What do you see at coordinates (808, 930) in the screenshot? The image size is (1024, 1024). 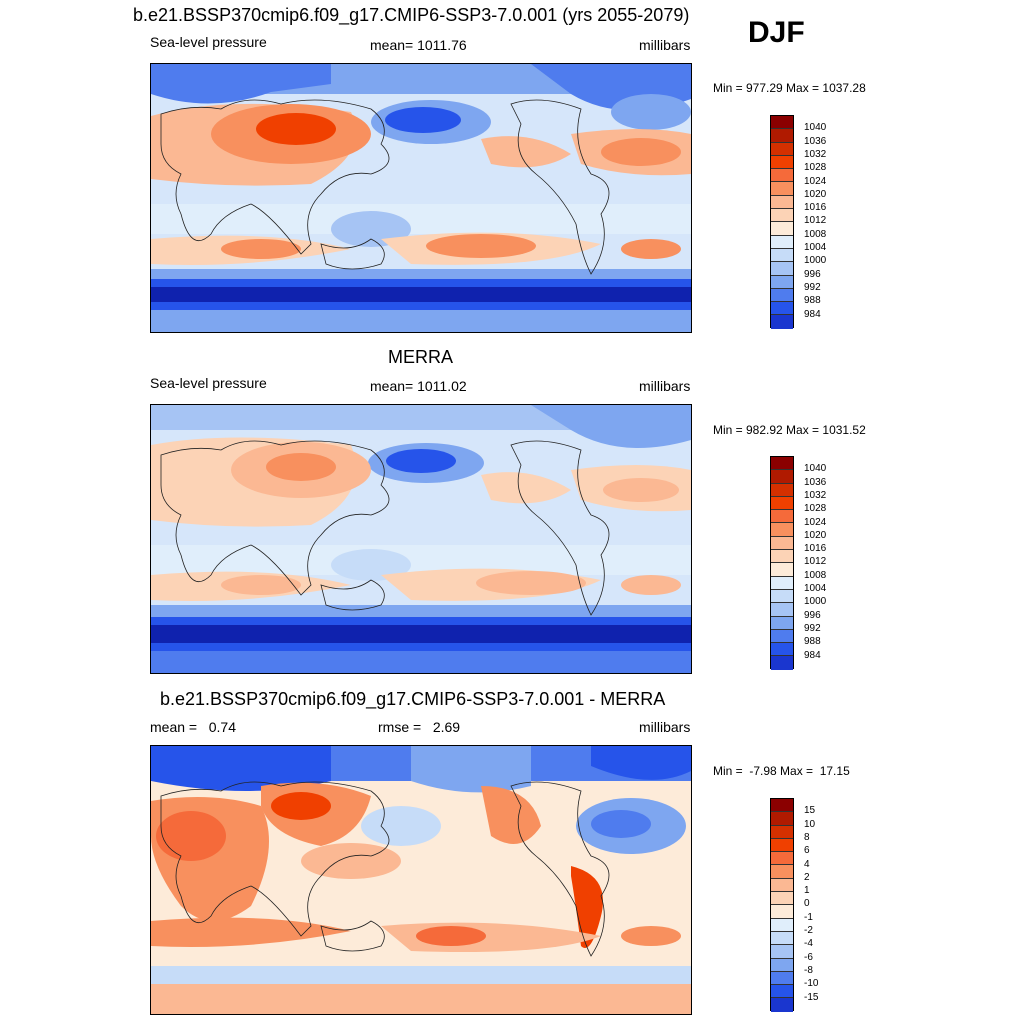 I see `colorbar-label: -2` at bounding box center [808, 930].